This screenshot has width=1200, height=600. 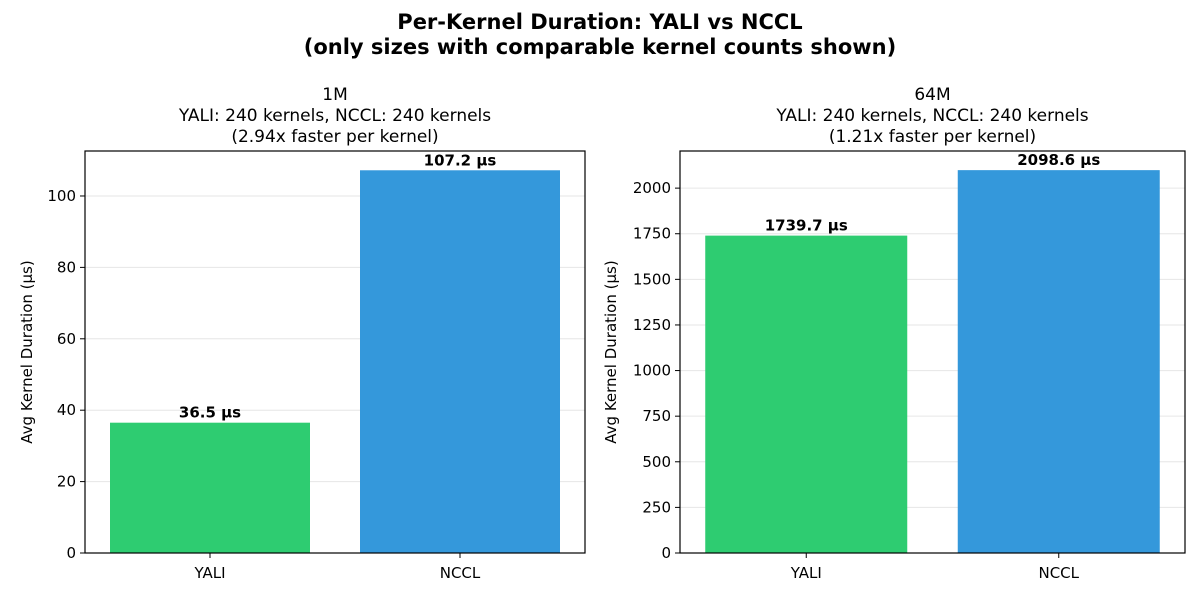 I want to click on bar-value-label: 2098.6 µs, so click(x=1058, y=160).